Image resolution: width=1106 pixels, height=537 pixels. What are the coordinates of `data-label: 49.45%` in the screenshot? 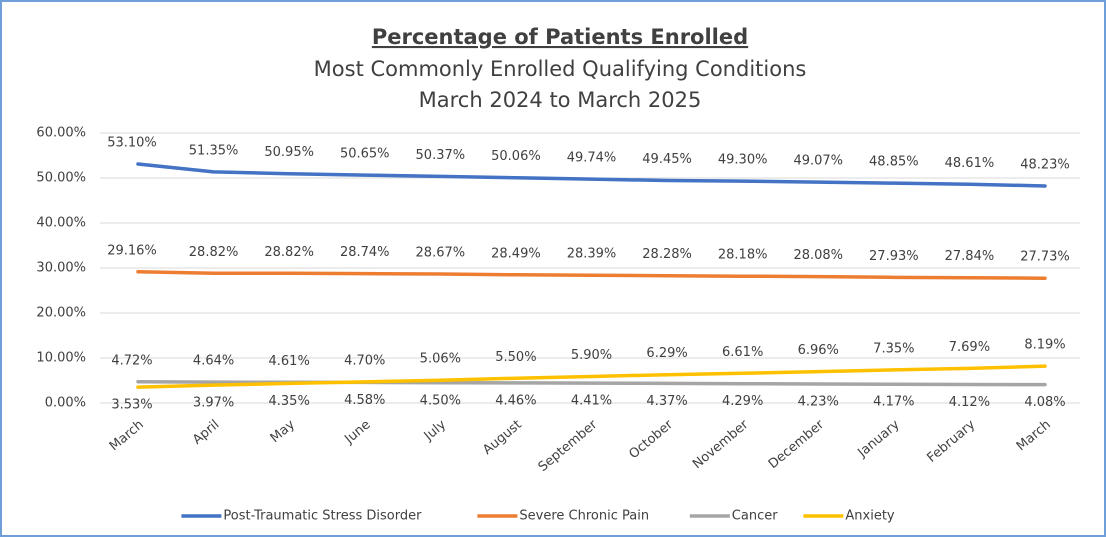 It's located at (667, 159).